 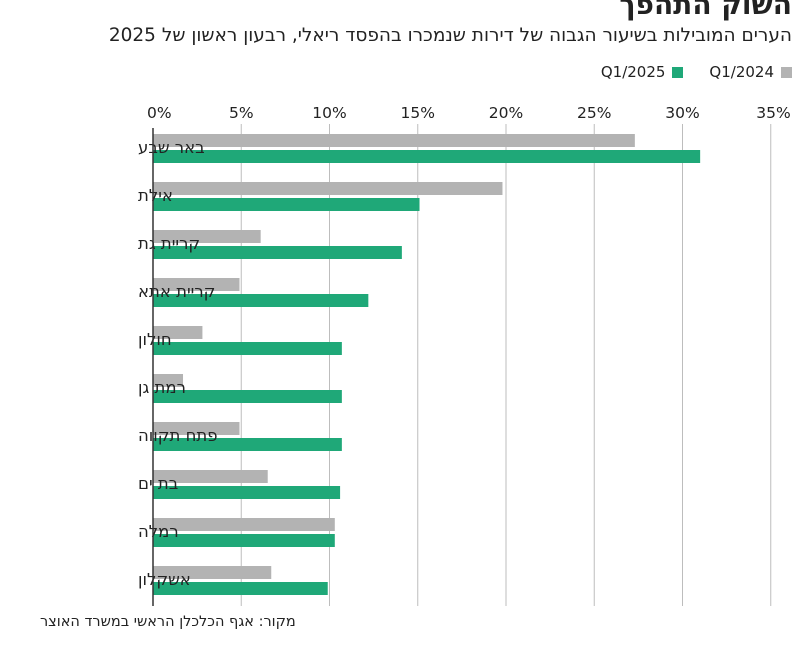 I want to click on source-note: מקור: אגף הכלכלן הראשי במשרד האוצר, so click(x=168, y=622).